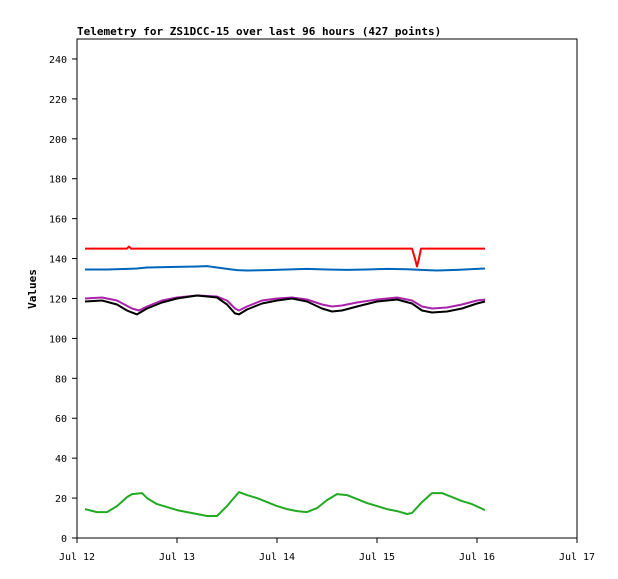  Describe the element at coordinates (61, 459) in the screenshot. I see `y-tick-label: 40` at that location.